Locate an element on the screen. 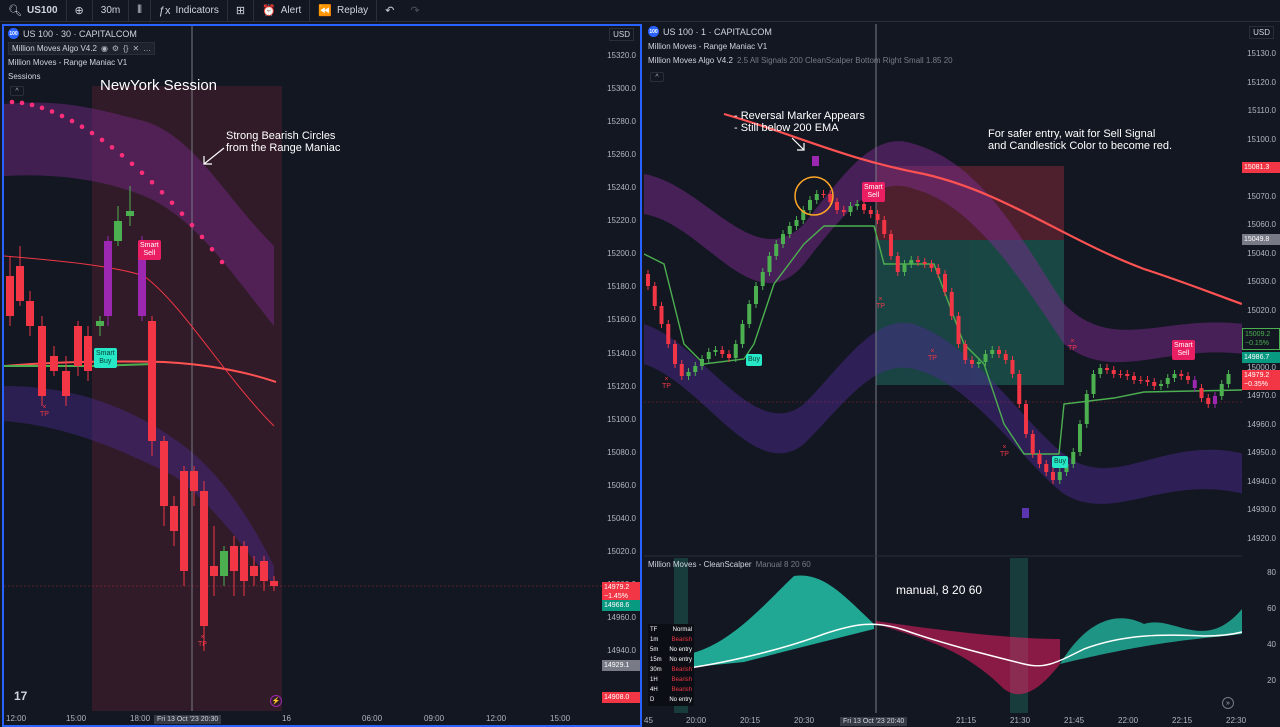  undo-button: ↶ is located at coordinates (389, 11).